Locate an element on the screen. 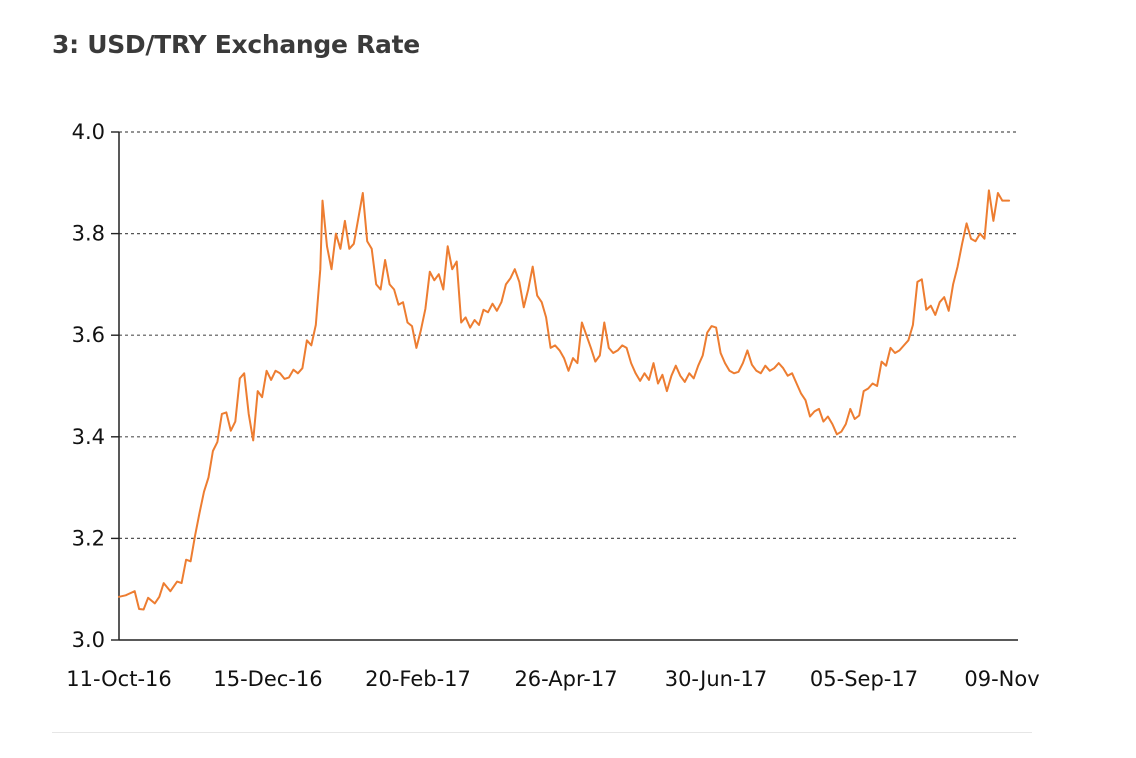 The image size is (1136, 758). y-tick-label: 3.4 is located at coordinates (88, 437).